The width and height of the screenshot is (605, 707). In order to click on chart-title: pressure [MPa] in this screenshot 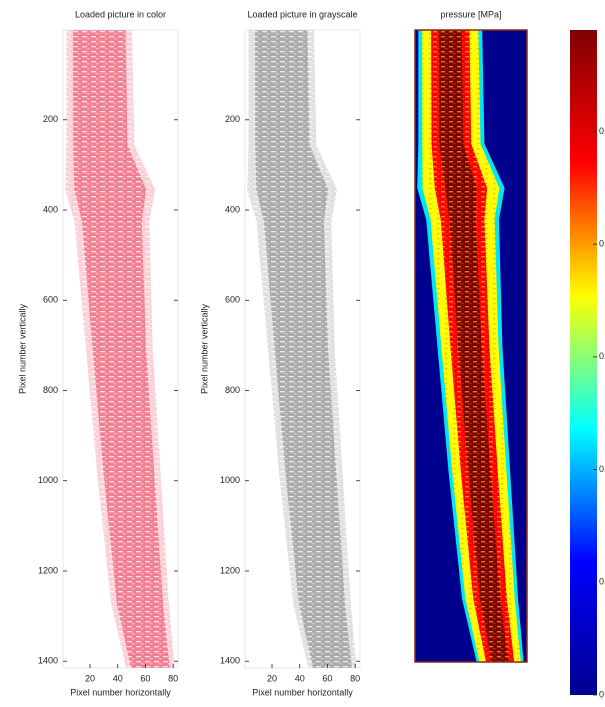, I will do `click(470, 14)`.